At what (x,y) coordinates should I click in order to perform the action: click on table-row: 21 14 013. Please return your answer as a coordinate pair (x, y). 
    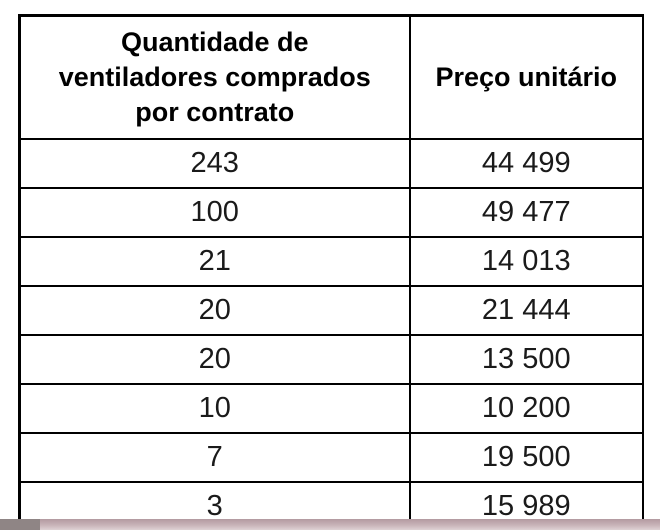
    Looking at the image, I should click on (331, 261).